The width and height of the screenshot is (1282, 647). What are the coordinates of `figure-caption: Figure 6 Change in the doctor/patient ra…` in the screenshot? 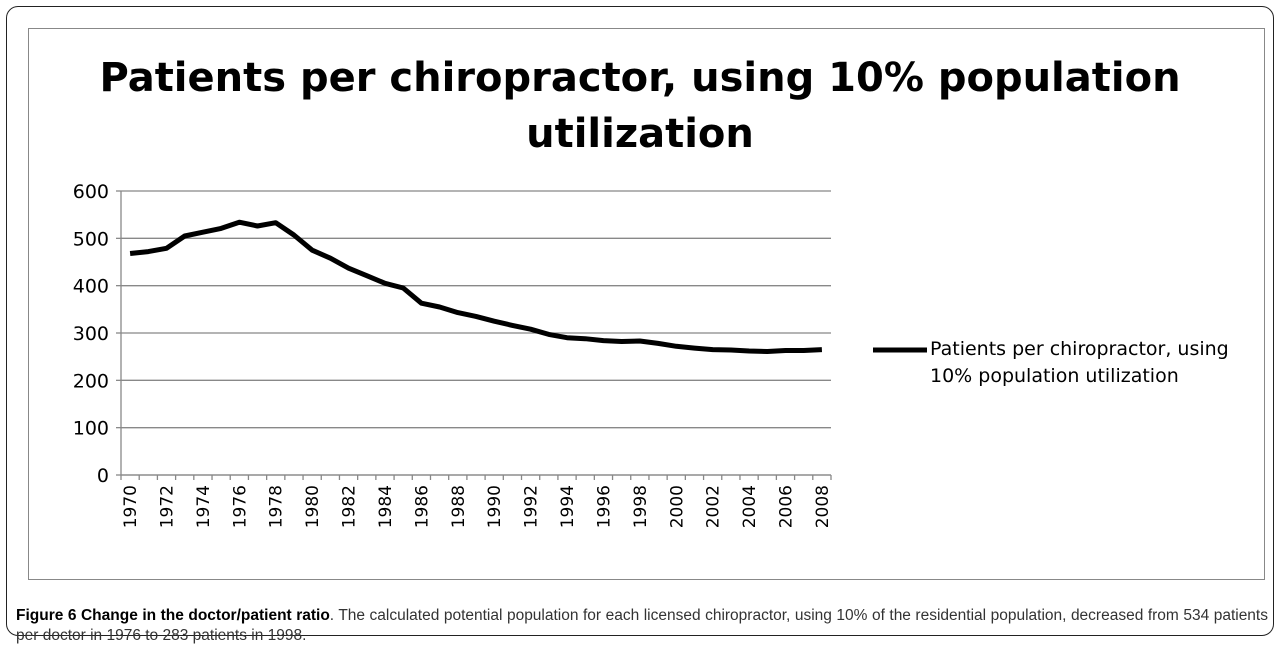 It's located at (642, 626).